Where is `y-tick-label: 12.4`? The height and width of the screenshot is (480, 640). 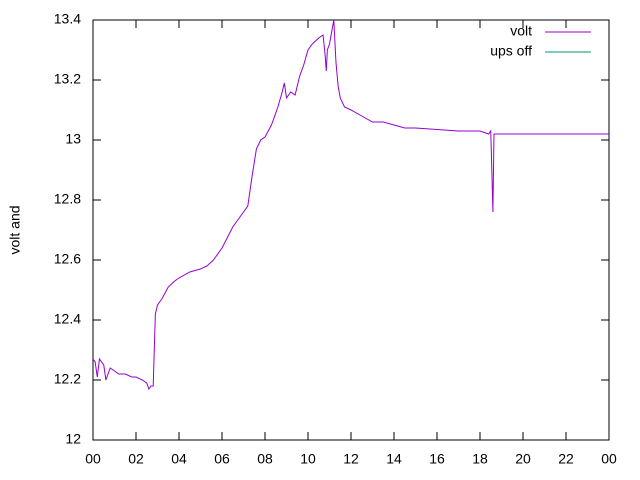
y-tick-label: 12.4 is located at coordinates (67, 319).